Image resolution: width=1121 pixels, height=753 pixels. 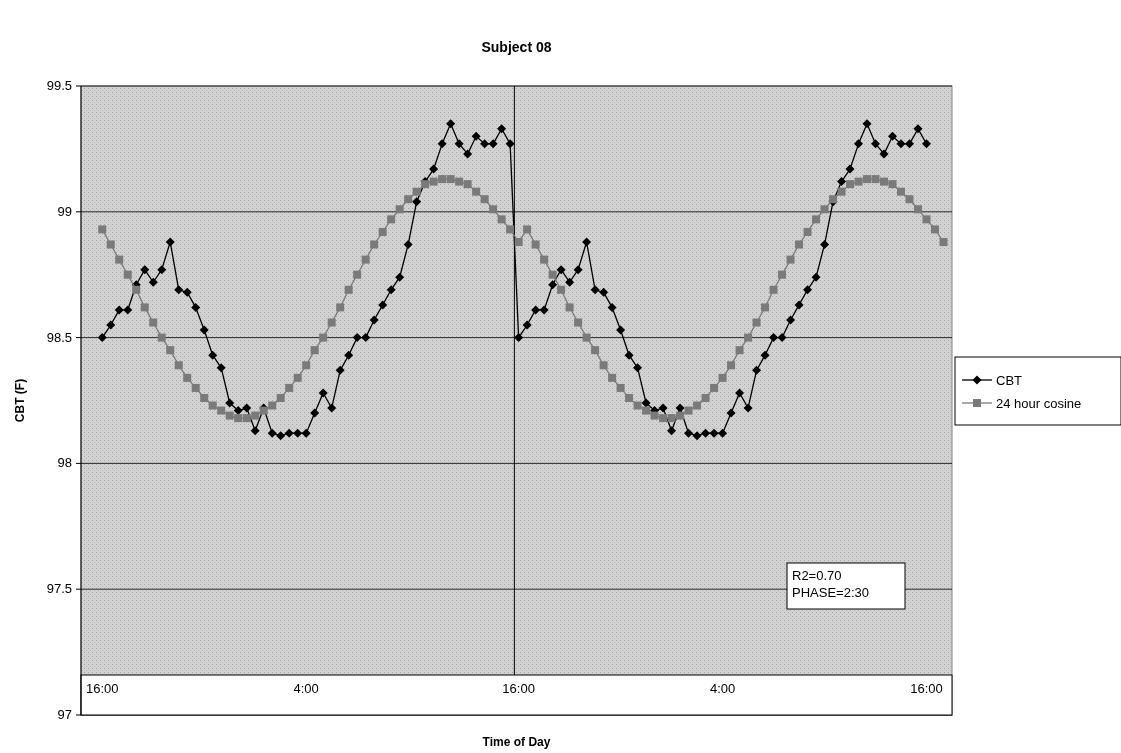 I want to click on y-tick-label: 98, so click(x=64, y=463).